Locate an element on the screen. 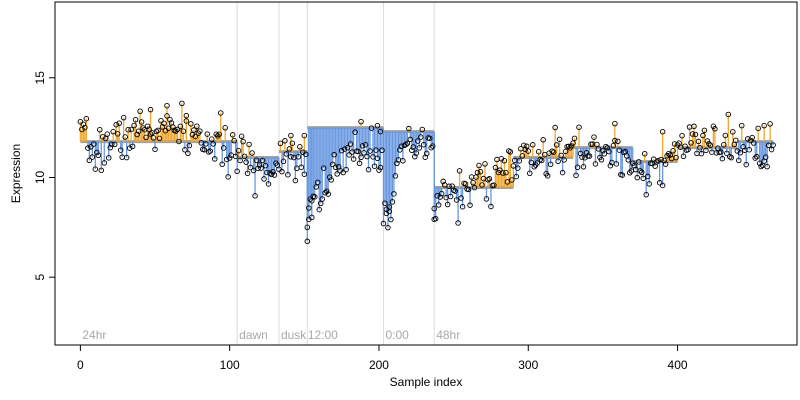 Image resolution: width=800 pixels, height=400 pixels. section-label: 48hr is located at coordinates (448, 335).